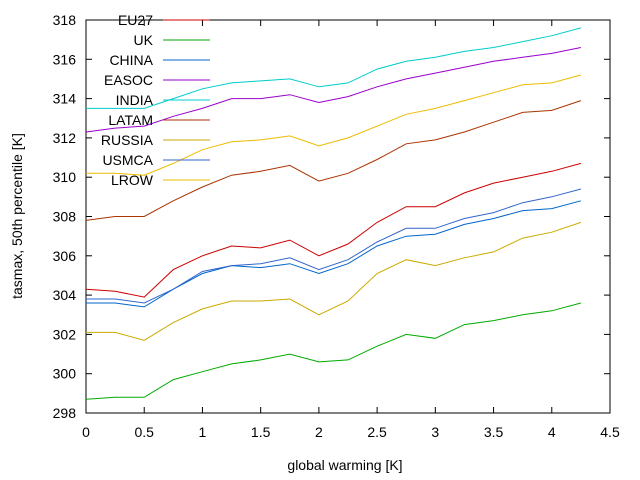 The width and height of the screenshot is (640, 480). Describe the element at coordinates (65, 413) in the screenshot. I see `y-tick-label: 298` at that location.